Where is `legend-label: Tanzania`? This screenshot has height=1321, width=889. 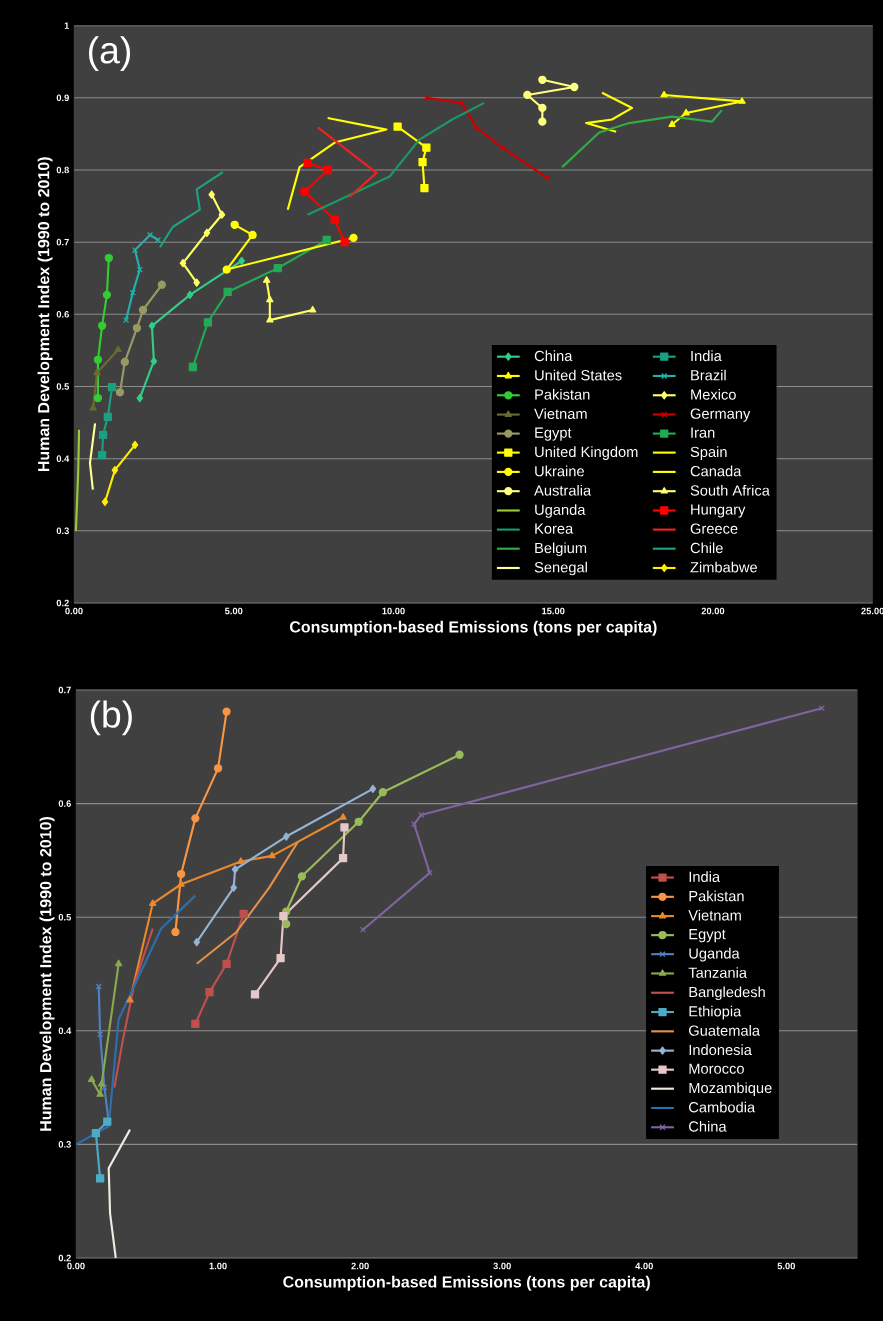
legend-label: Tanzania is located at coordinates (718, 972).